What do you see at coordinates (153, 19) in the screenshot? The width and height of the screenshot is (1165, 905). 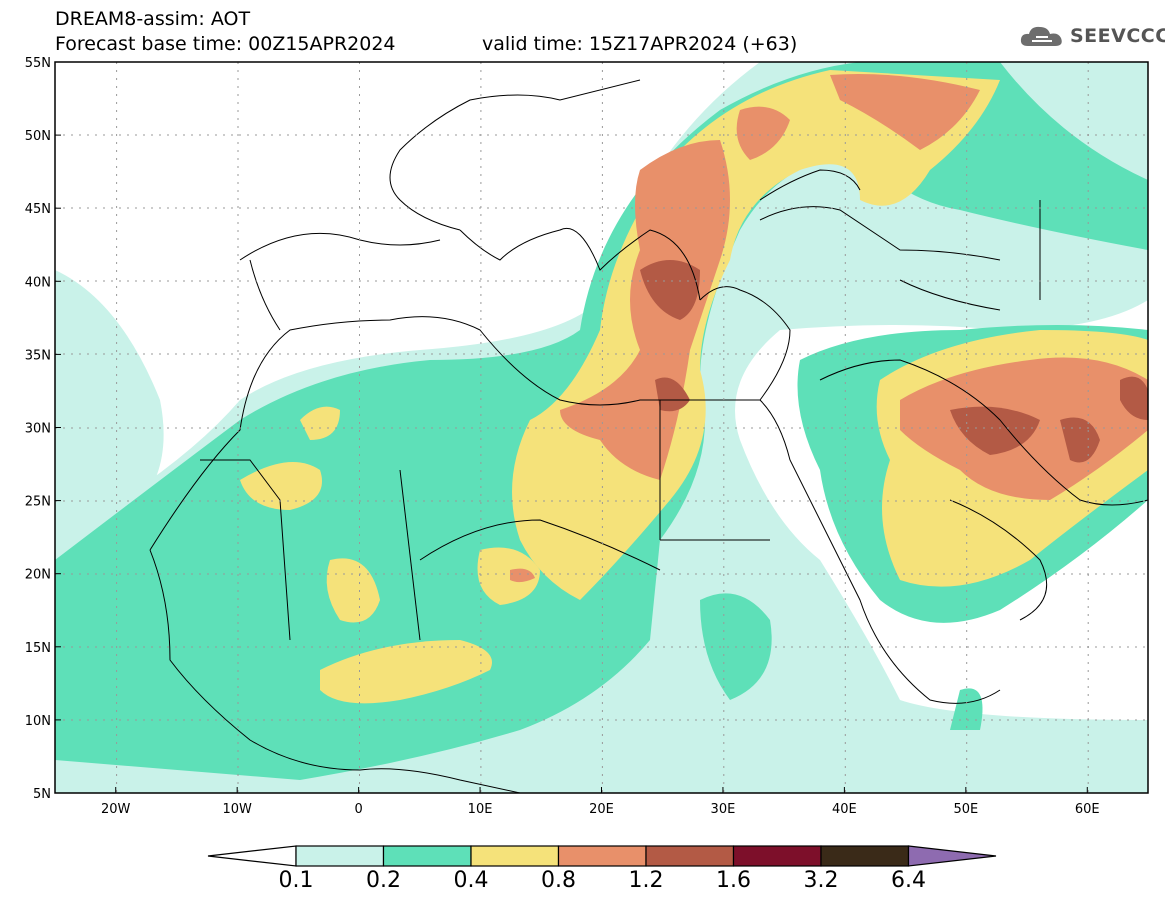 I see `map-title: DREAM8-assim: AOT` at bounding box center [153, 19].